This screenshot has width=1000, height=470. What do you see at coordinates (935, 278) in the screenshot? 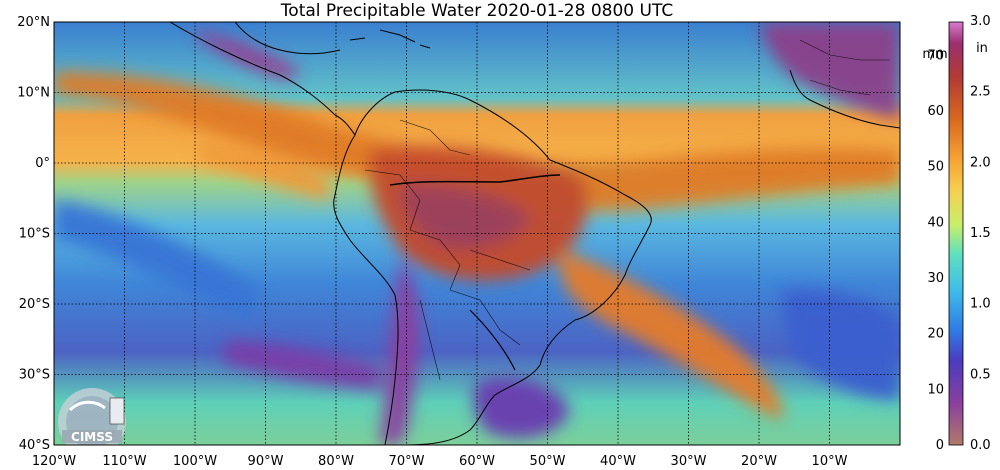
I see `colorbar-mm-tick: 30` at bounding box center [935, 278].